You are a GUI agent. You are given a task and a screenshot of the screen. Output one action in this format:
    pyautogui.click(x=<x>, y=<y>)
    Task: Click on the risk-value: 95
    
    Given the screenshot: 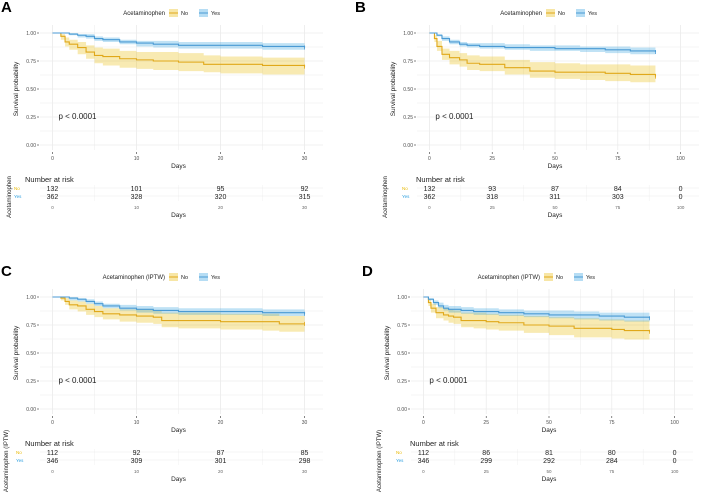 What is the action you would take?
    pyautogui.click(x=221, y=189)
    